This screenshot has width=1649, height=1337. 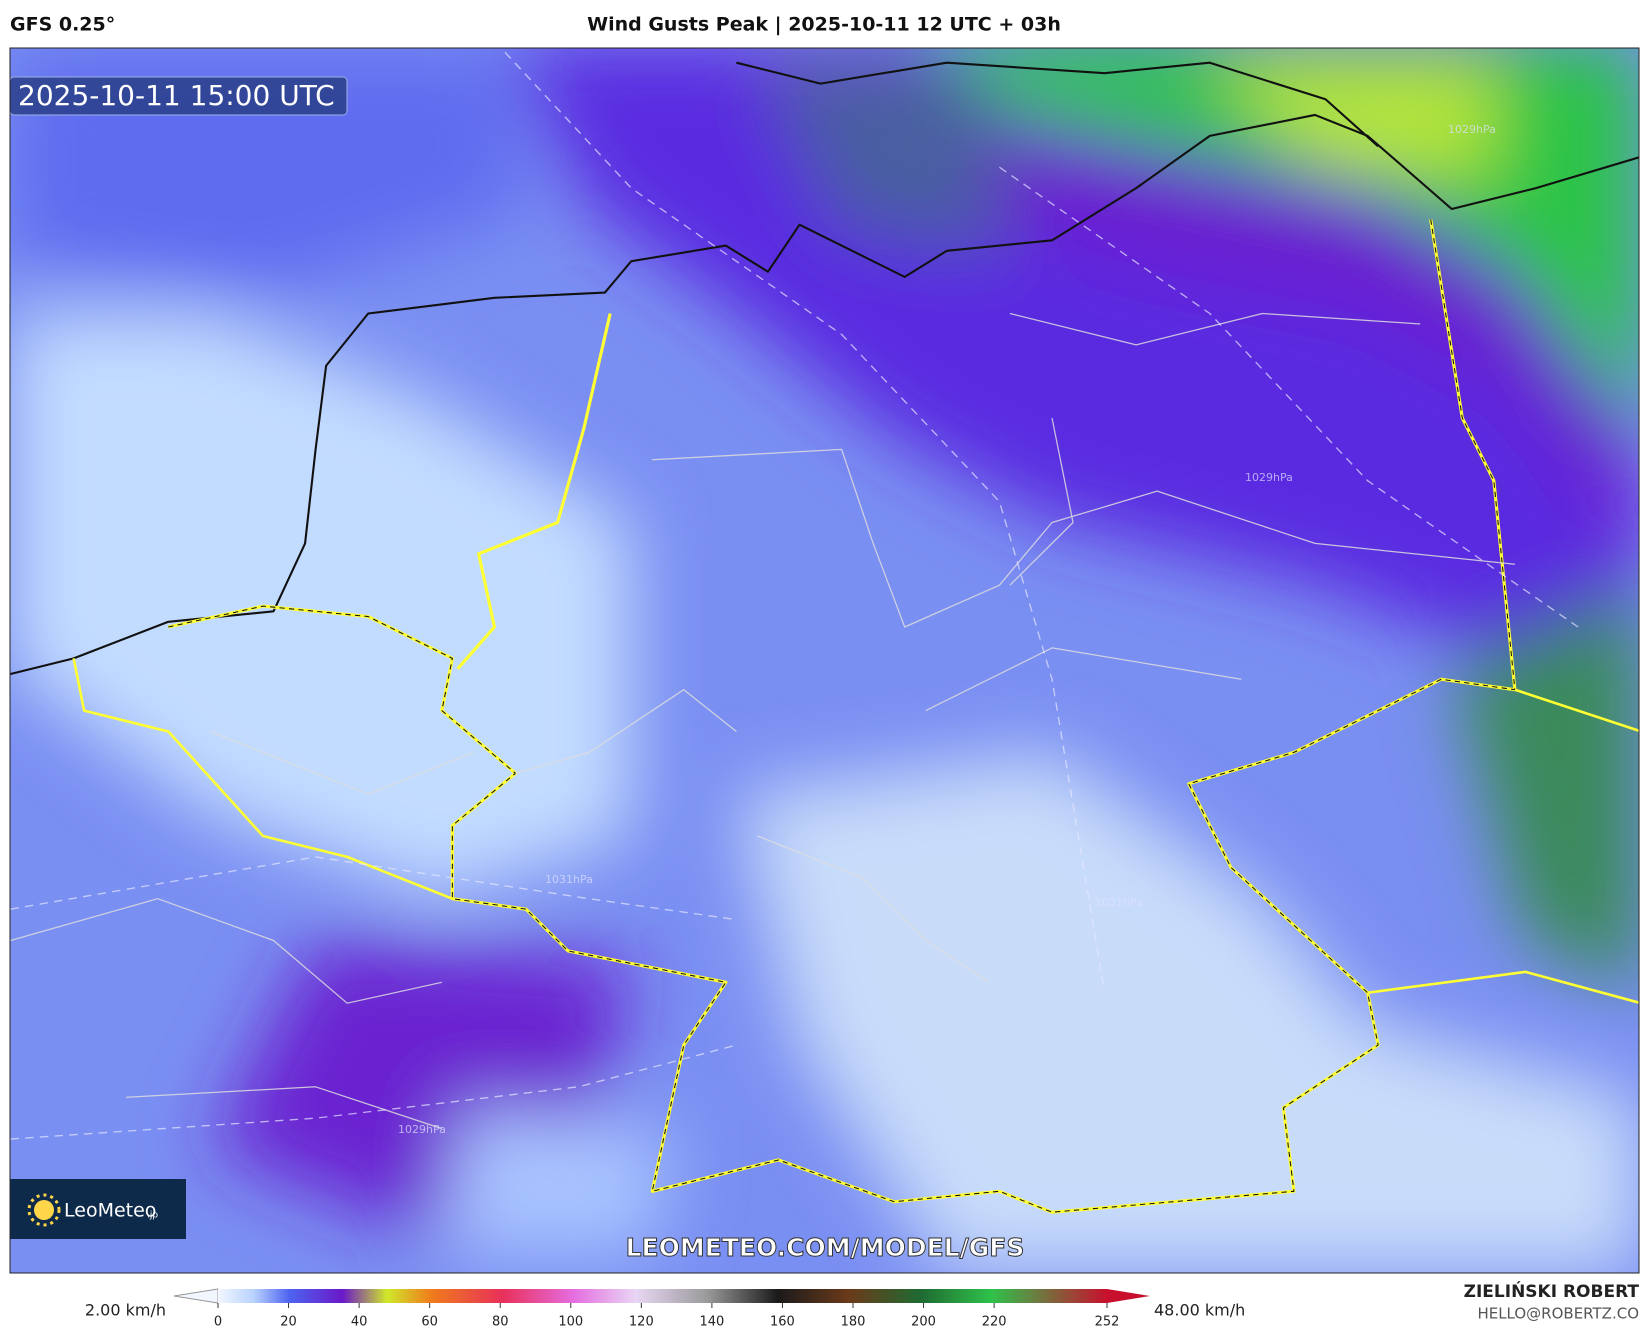 I want to click on email: HELLO@ROBERTZ.CO, so click(x=1558, y=1314).